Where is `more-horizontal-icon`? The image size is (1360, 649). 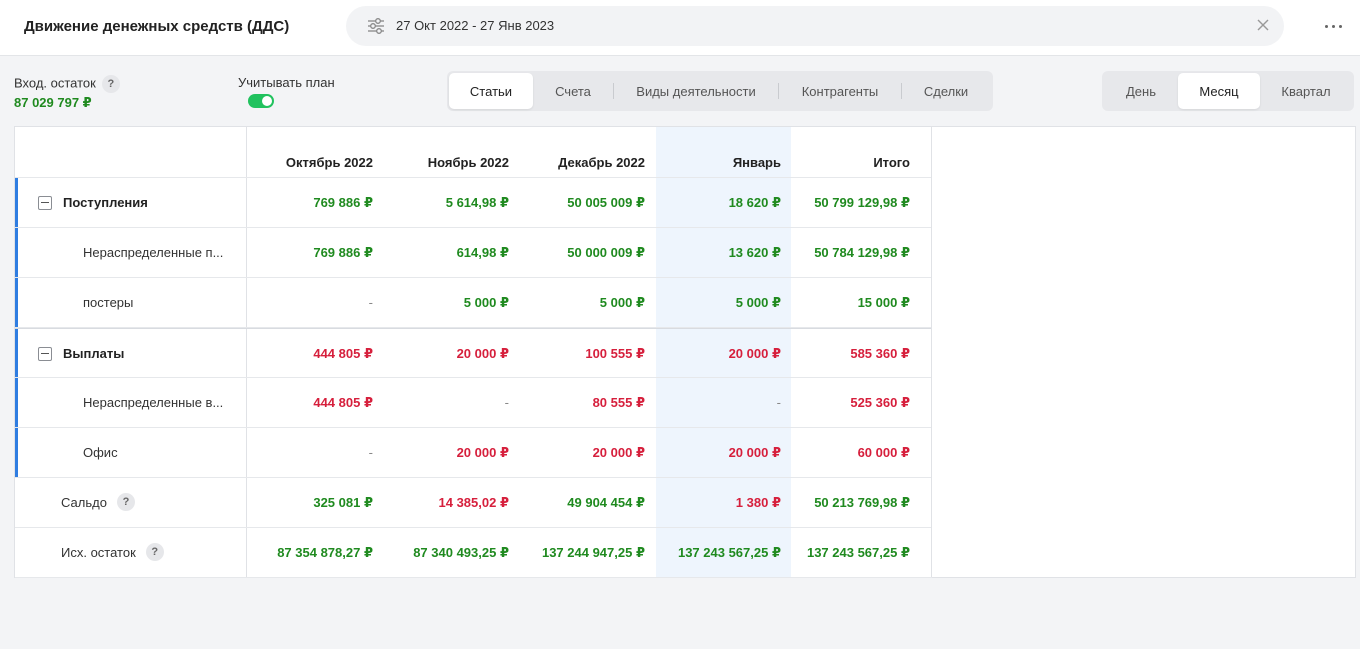
more-horizontal-icon is located at coordinates (1334, 28).